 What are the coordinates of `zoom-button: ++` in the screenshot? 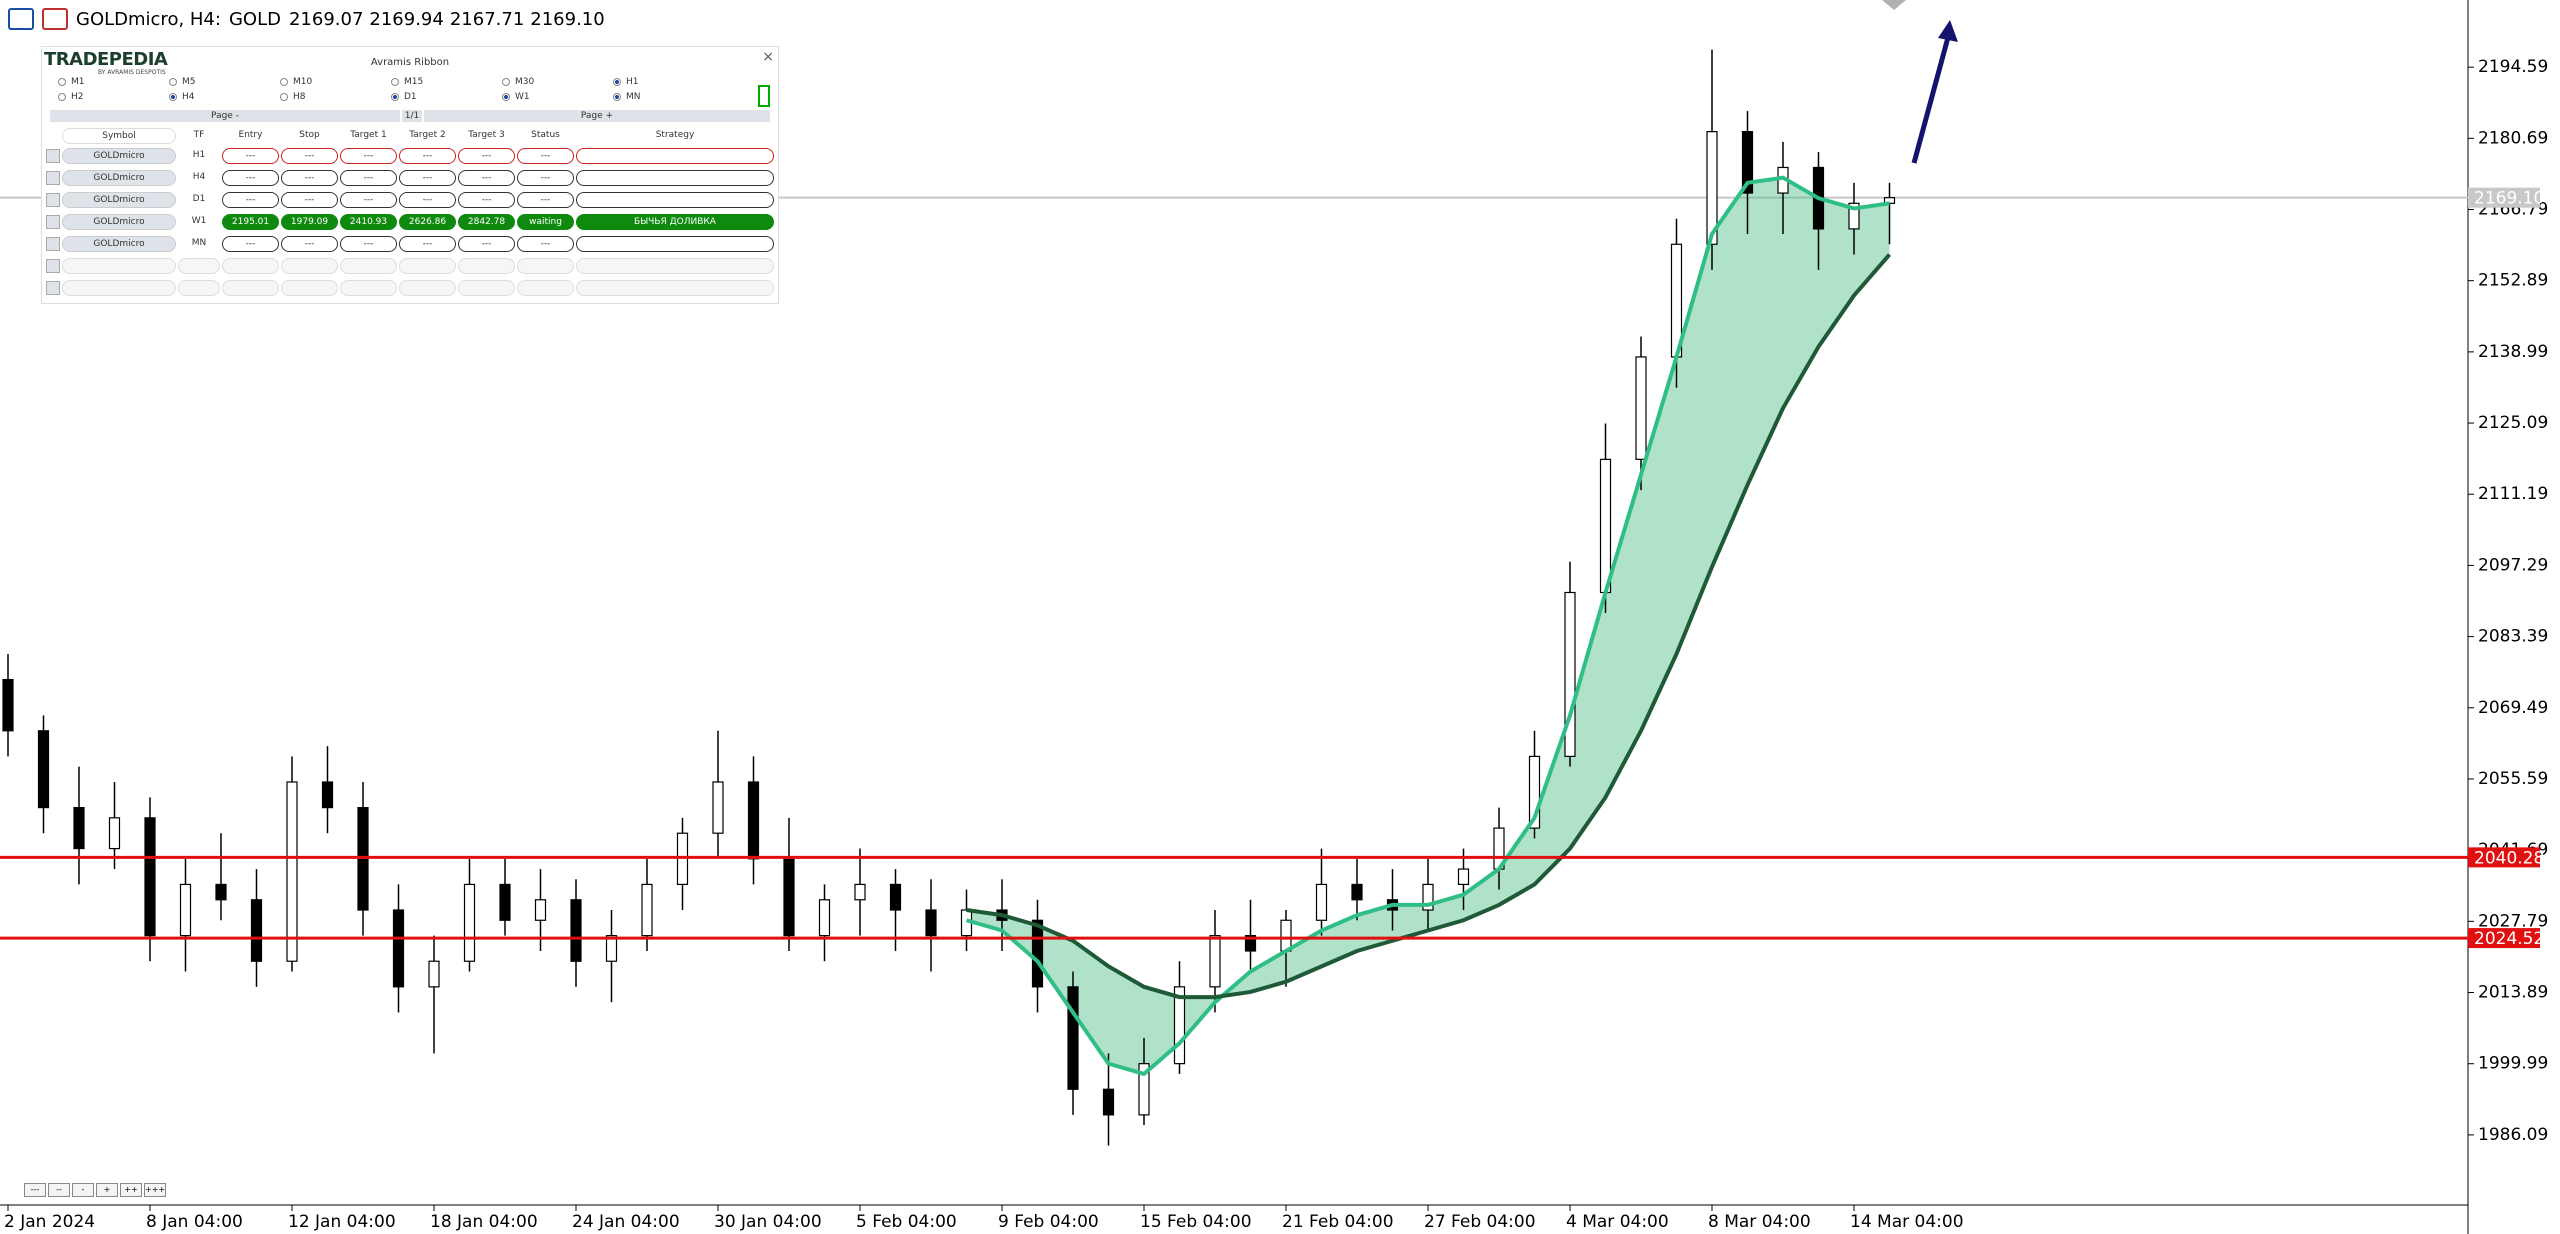 It's located at (131, 1190).